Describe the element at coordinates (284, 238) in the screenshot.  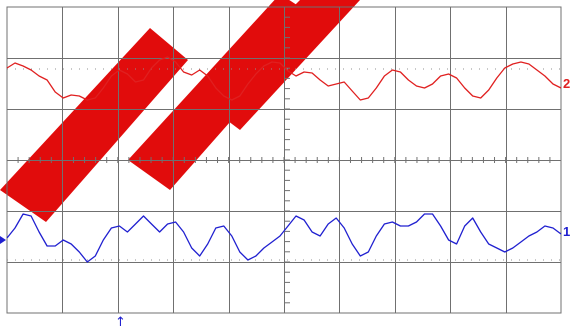
I see `channel-1-trace` at that location.